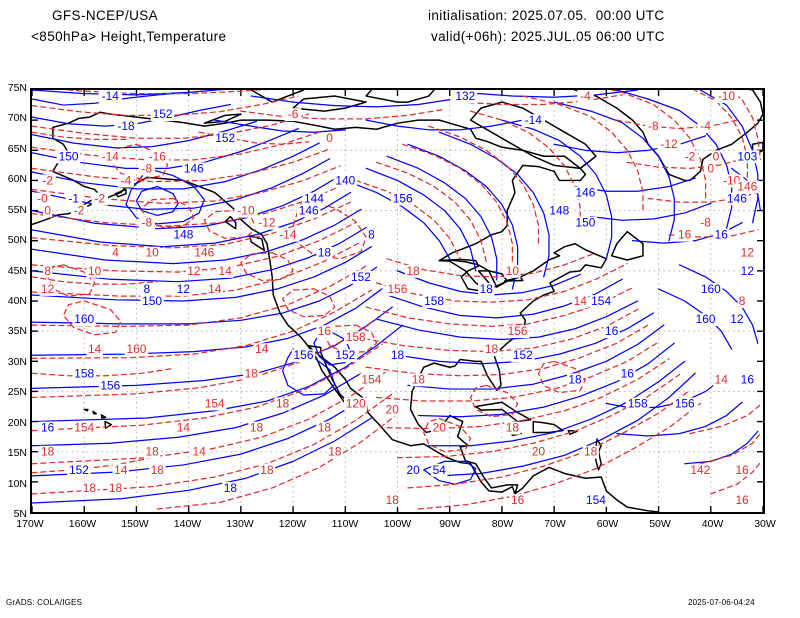  Describe the element at coordinates (126, 126) in the screenshot. I see `contour-label: -18` at that location.